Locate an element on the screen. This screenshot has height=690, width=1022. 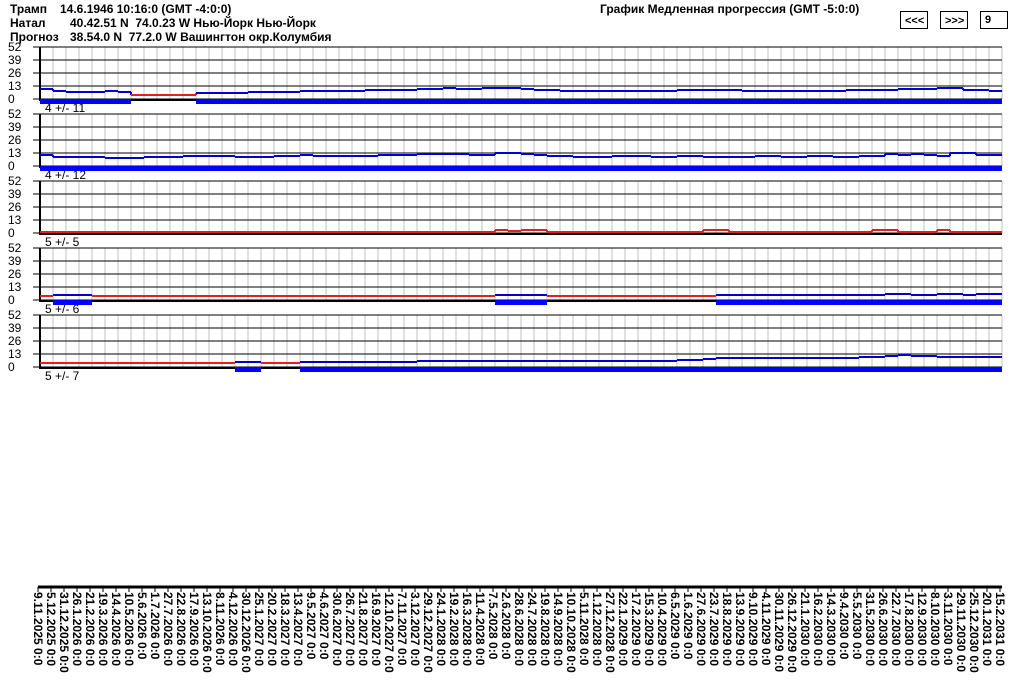
x-tick-label: 9.4.2030 0:0 is located at coordinates (844, 626).